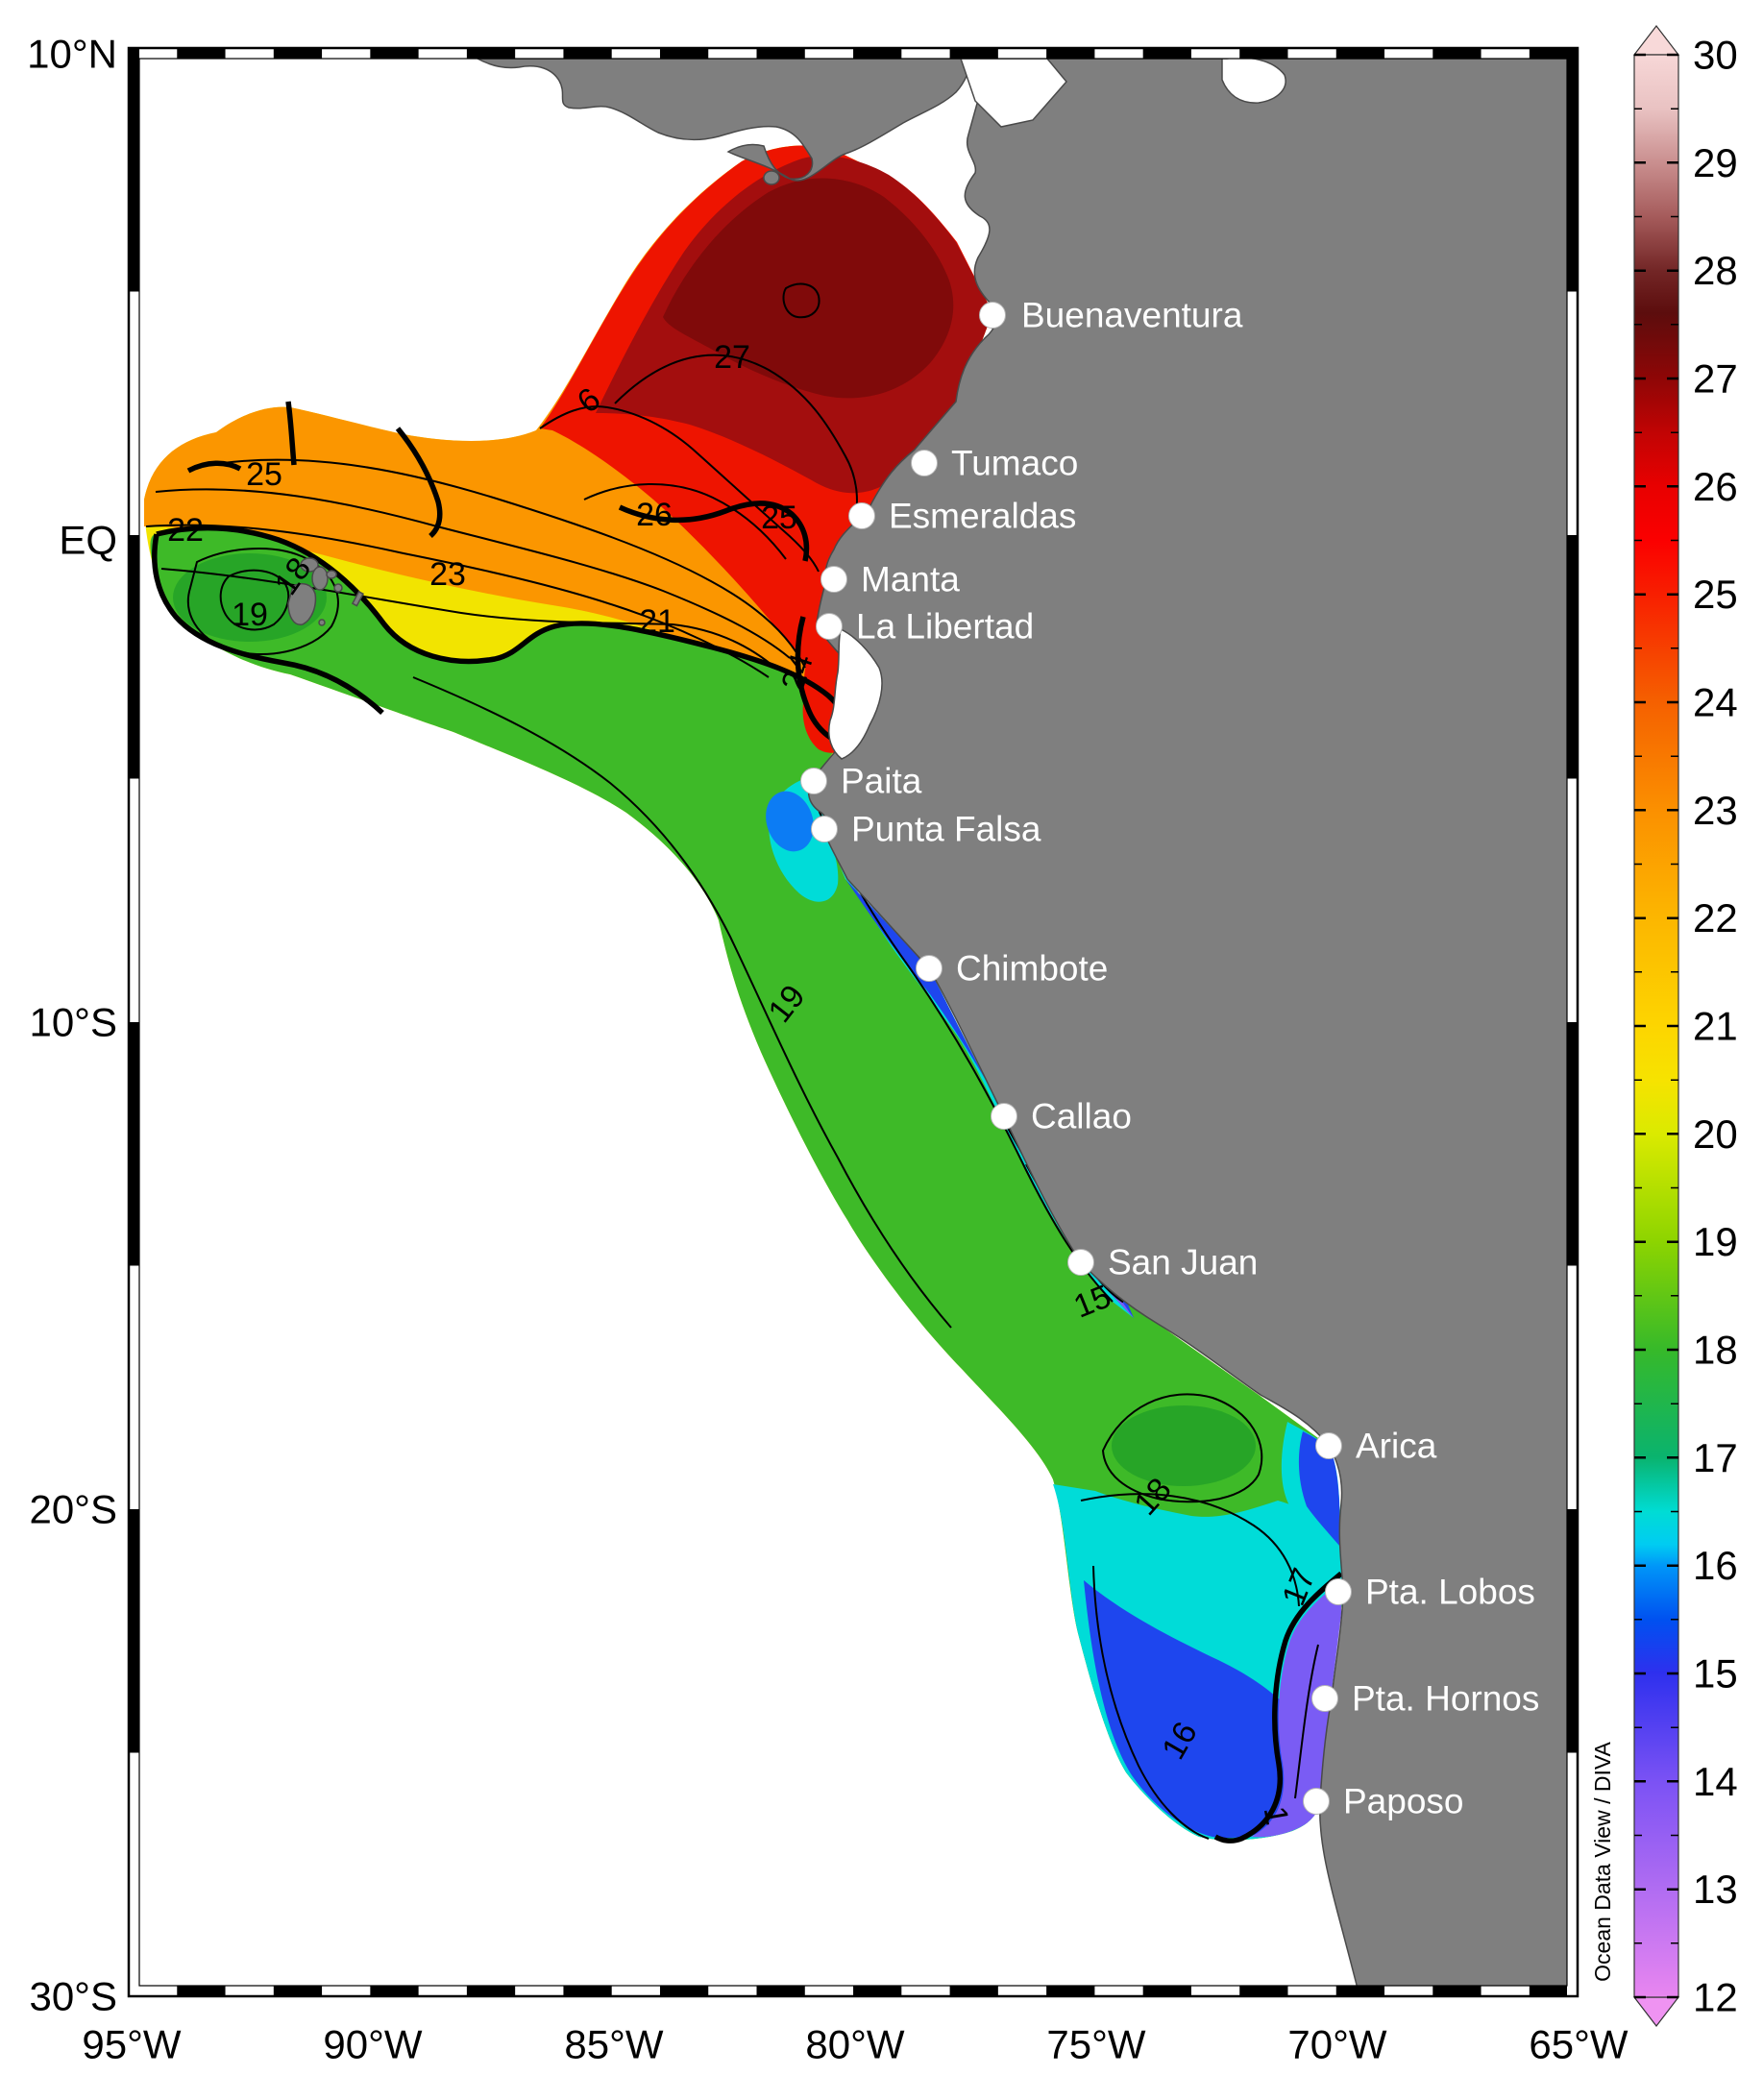  What do you see at coordinates (929, 968) in the screenshot?
I see `city-dot-chimbote` at bounding box center [929, 968].